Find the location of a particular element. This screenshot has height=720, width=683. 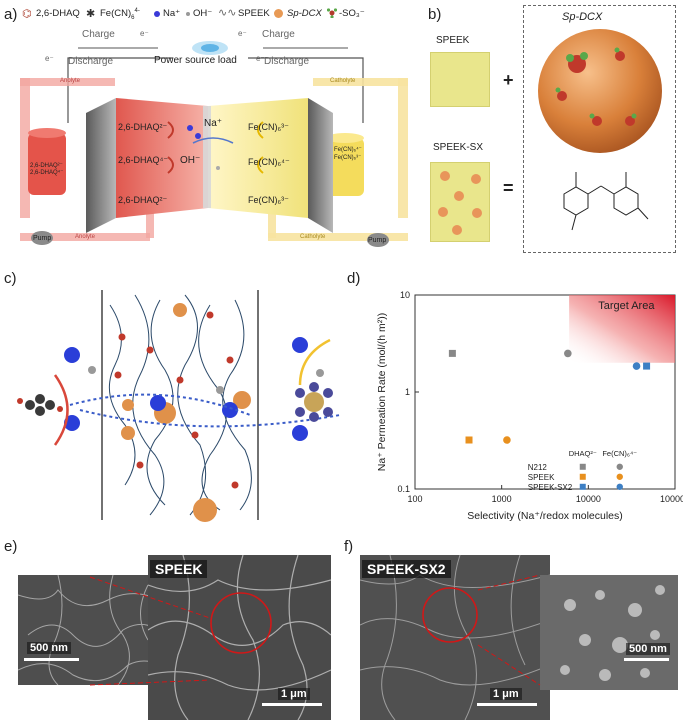

charge-left-label: Charge is located at coordinates (98, 34).